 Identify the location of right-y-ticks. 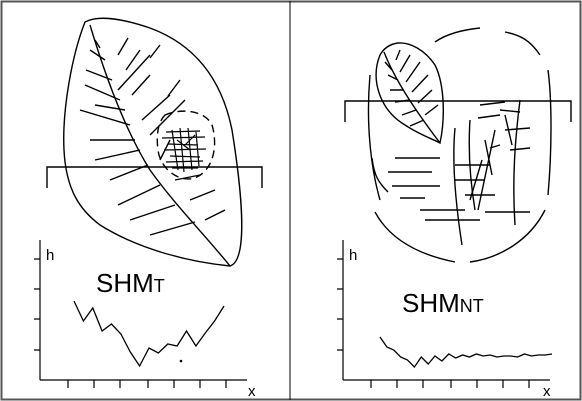
(340, 304).